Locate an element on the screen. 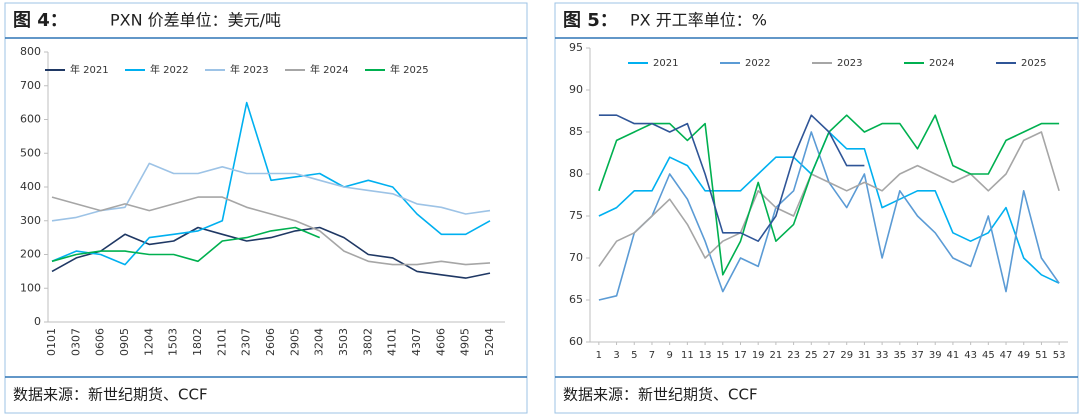 The height and width of the screenshot is (417, 1080). x-tick-label: 2905 is located at coordinates (294, 342).